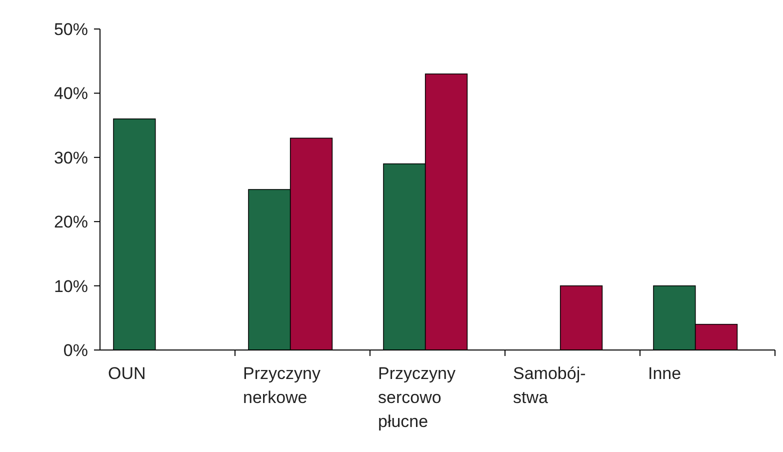 The height and width of the screenshot is (452, 783). What do you see at coordinates (549, 385) in the screenshot?
I see `x-tick-label: Samobój- stwa` at bounding box center [549, 385].